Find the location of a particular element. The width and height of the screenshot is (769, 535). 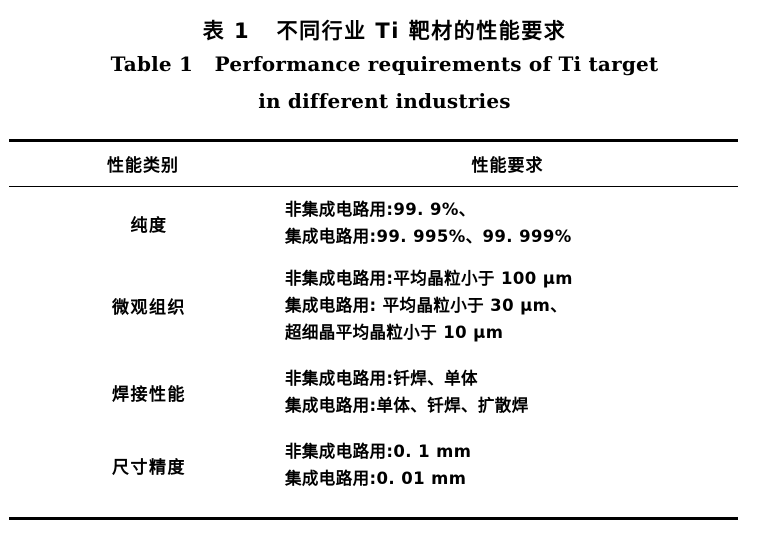

caption-chinese: 表 1 不同行业 Ti 靶材的性能要求 is located at coordinates (384, 31).